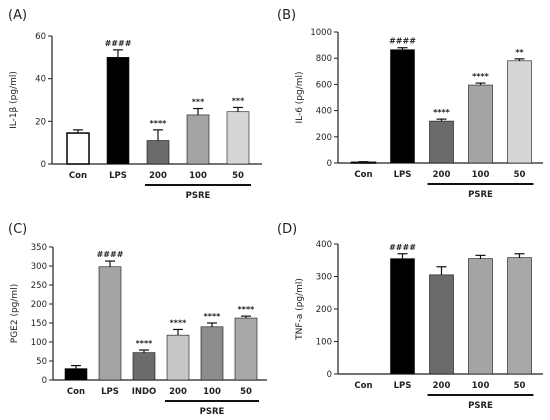 This screenshot has height=420, width=550. I want to click on panel-letter: (B), so click(287, 15).